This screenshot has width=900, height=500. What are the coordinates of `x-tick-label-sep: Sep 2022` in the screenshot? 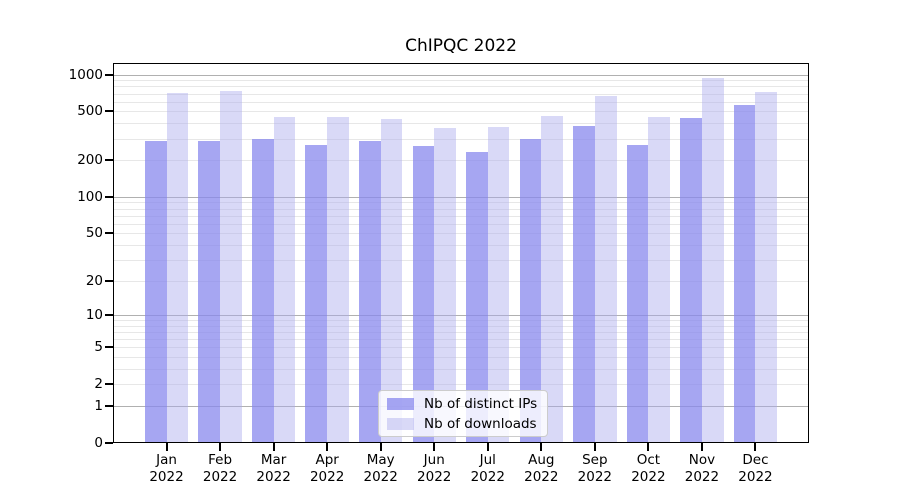 It's located at (595, 468).